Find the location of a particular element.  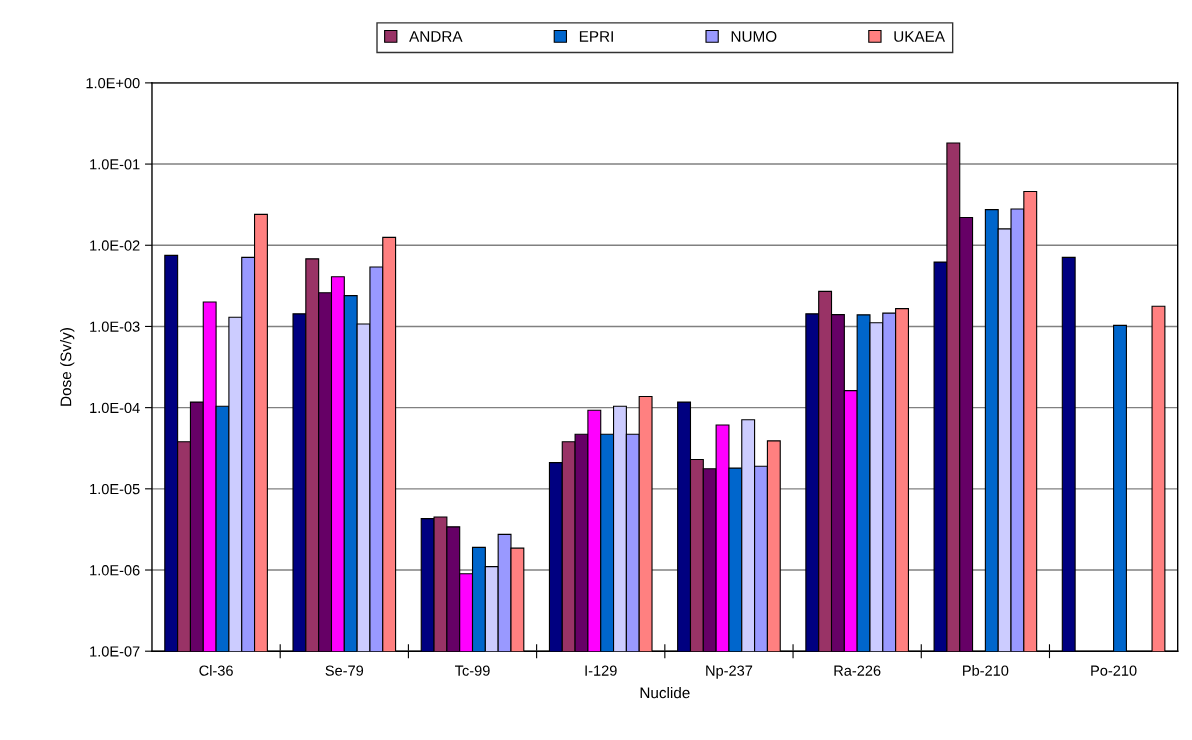

y-tick-label: 1.0E-02 is located at coordinates (115, 245).